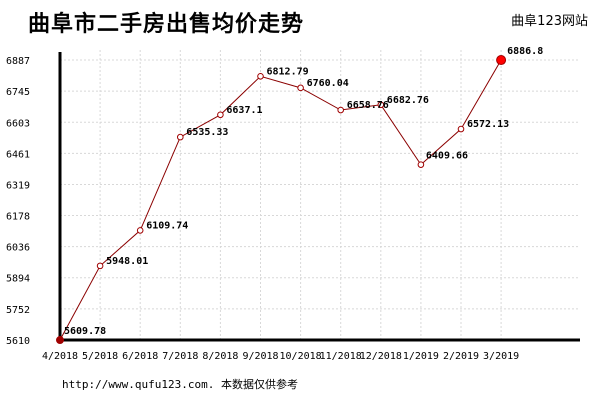  What do you see at coordinates (60, 356) in the screenshot?
I see `x-tick-label: 4/2018` at bounding box center [60, 356].